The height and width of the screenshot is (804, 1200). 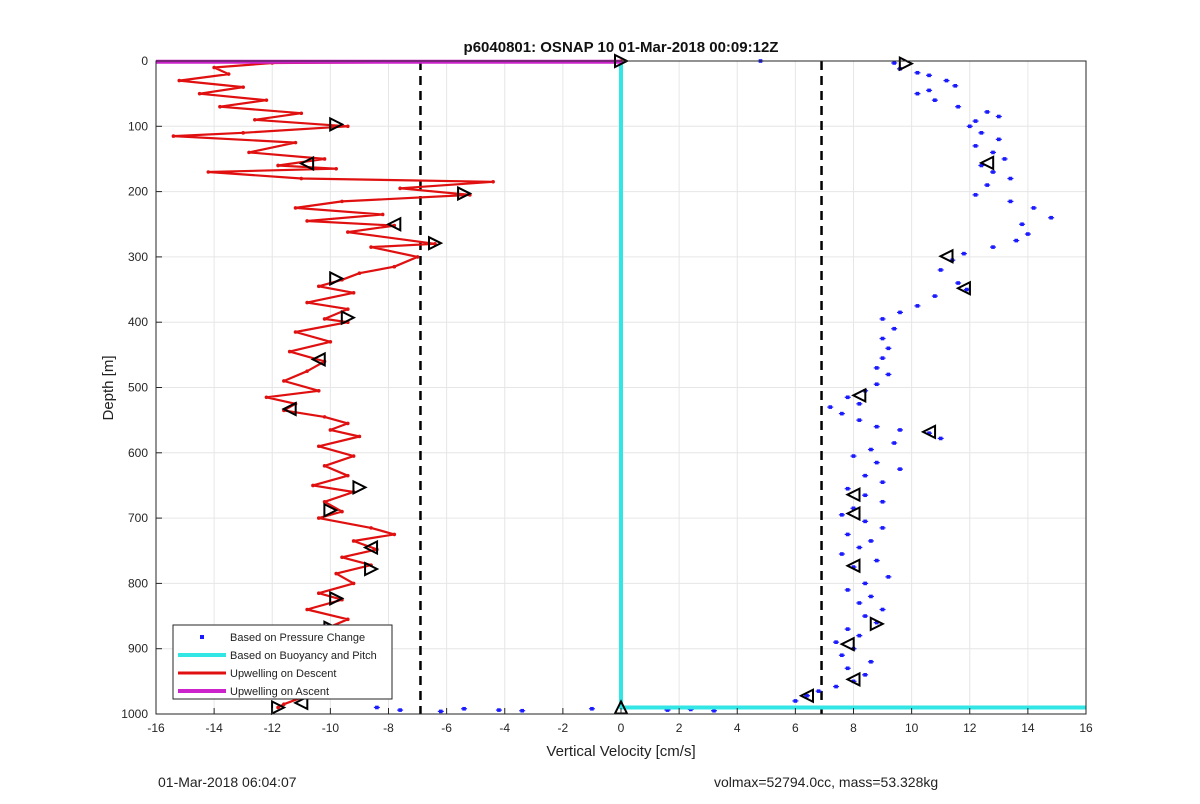 I want to click on legend-label: Based on Buoyancy and Pitch, so click(x=303, y=656).